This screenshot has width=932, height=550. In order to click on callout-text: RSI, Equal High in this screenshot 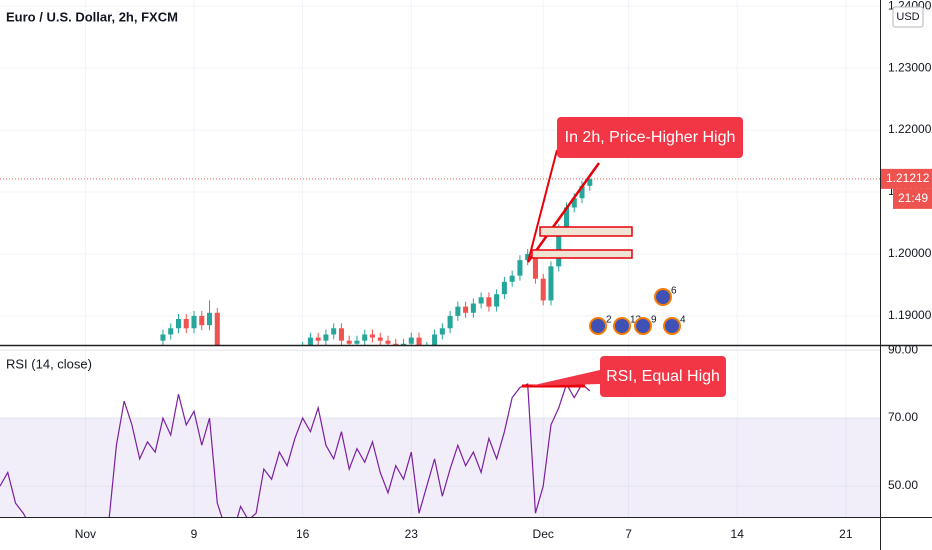, I will do `click(663, 376)`.